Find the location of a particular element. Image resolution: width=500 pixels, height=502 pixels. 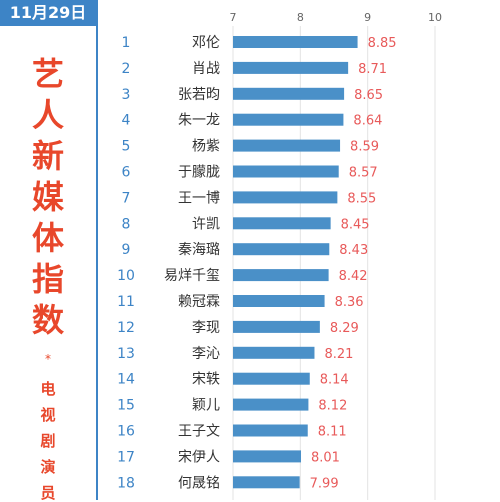

category-label: 朱一龙 is located at coordinates (199, 121).